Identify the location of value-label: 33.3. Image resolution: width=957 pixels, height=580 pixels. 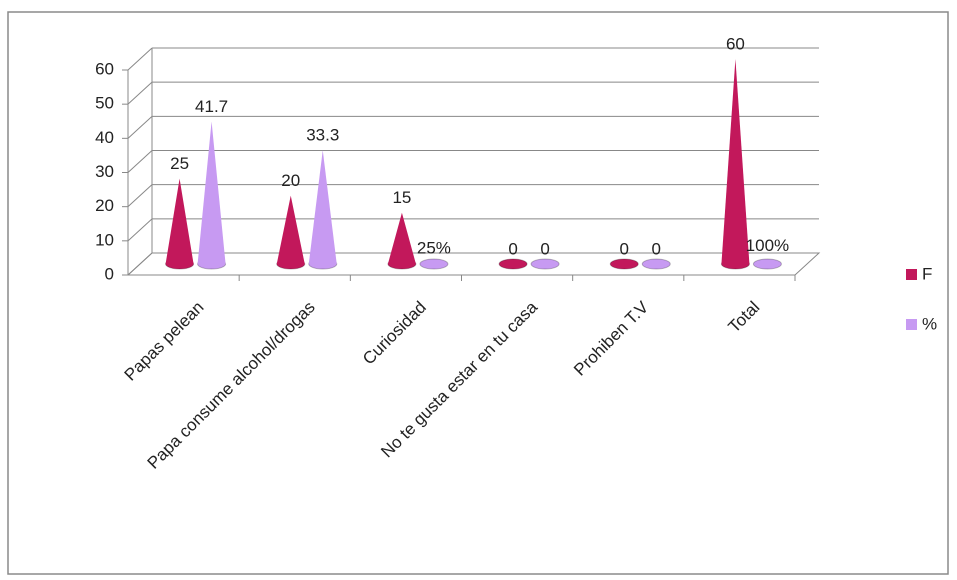
(322, 135).